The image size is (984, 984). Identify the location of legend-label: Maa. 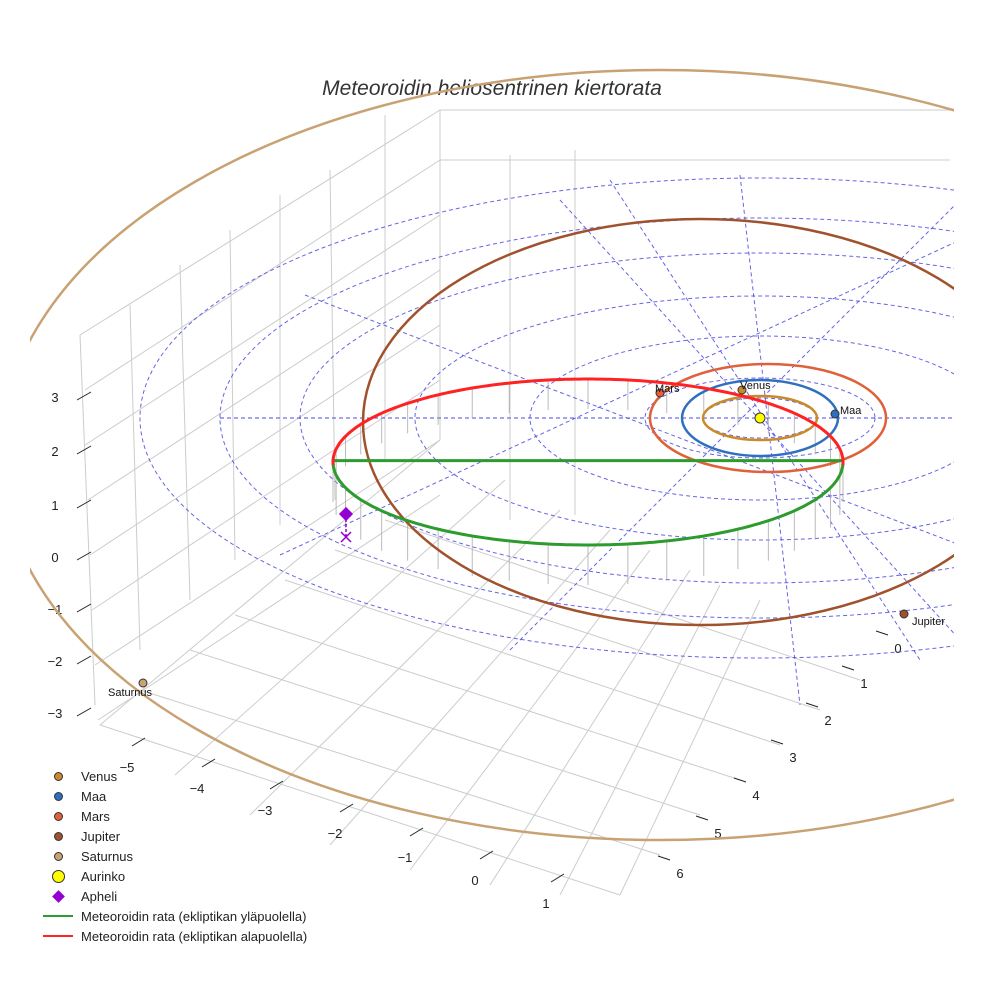
(94, 796).